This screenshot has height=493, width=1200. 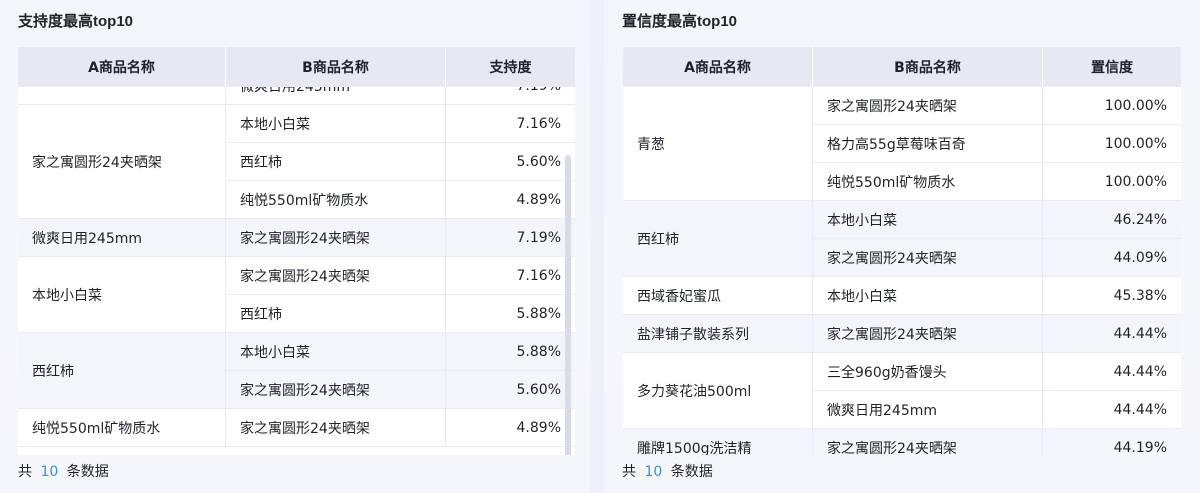 I want to click on table-row-group: 雕牌1500g洗洁精 家之寓圆形24夹晒架 44.19%, so click(x=902, y=442).